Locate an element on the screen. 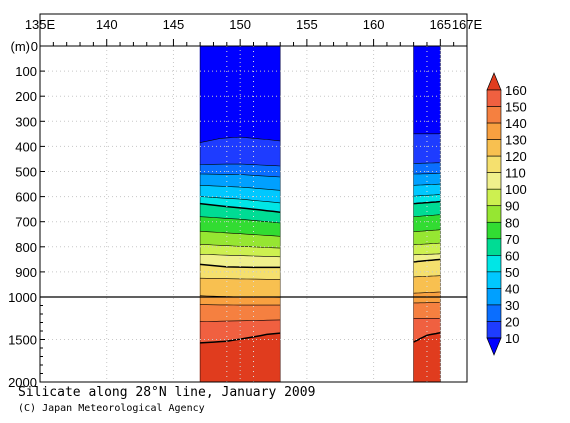 The image size is (570, 423). y-tick-label: 300 is located at coordinates (26, 121).